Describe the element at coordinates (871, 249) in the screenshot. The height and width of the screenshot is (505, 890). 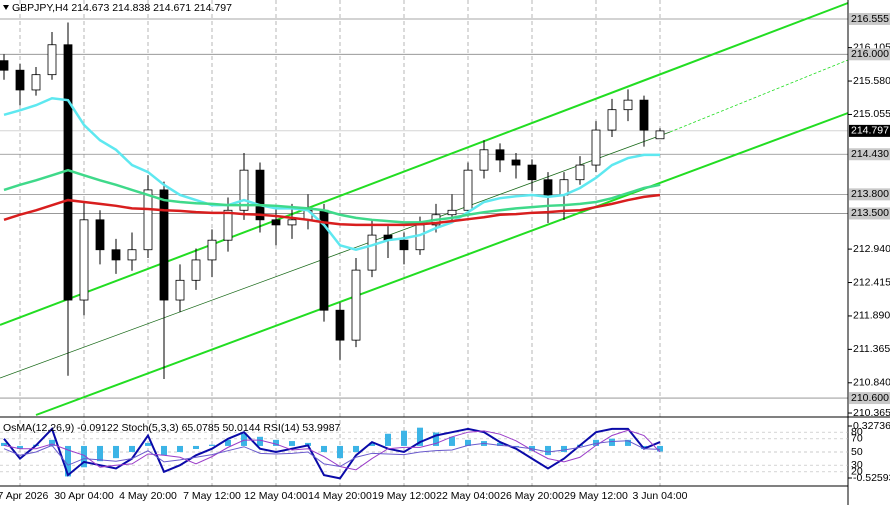
I see `y-tick-label: 212.940` at that location.